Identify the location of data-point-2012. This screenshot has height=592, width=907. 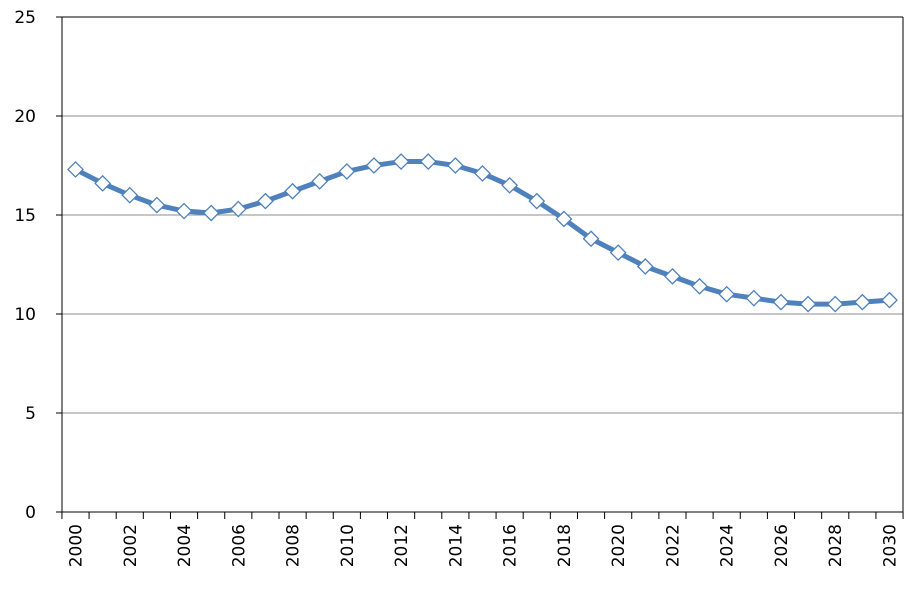
(401, 161).